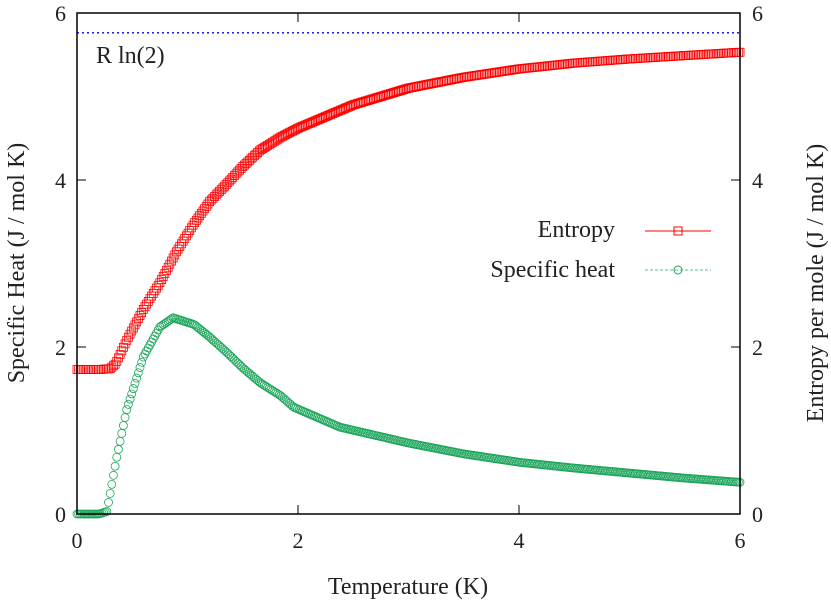 The image size is (831, 604). I want to click on legend-marker-entropy, so click(678, 231).